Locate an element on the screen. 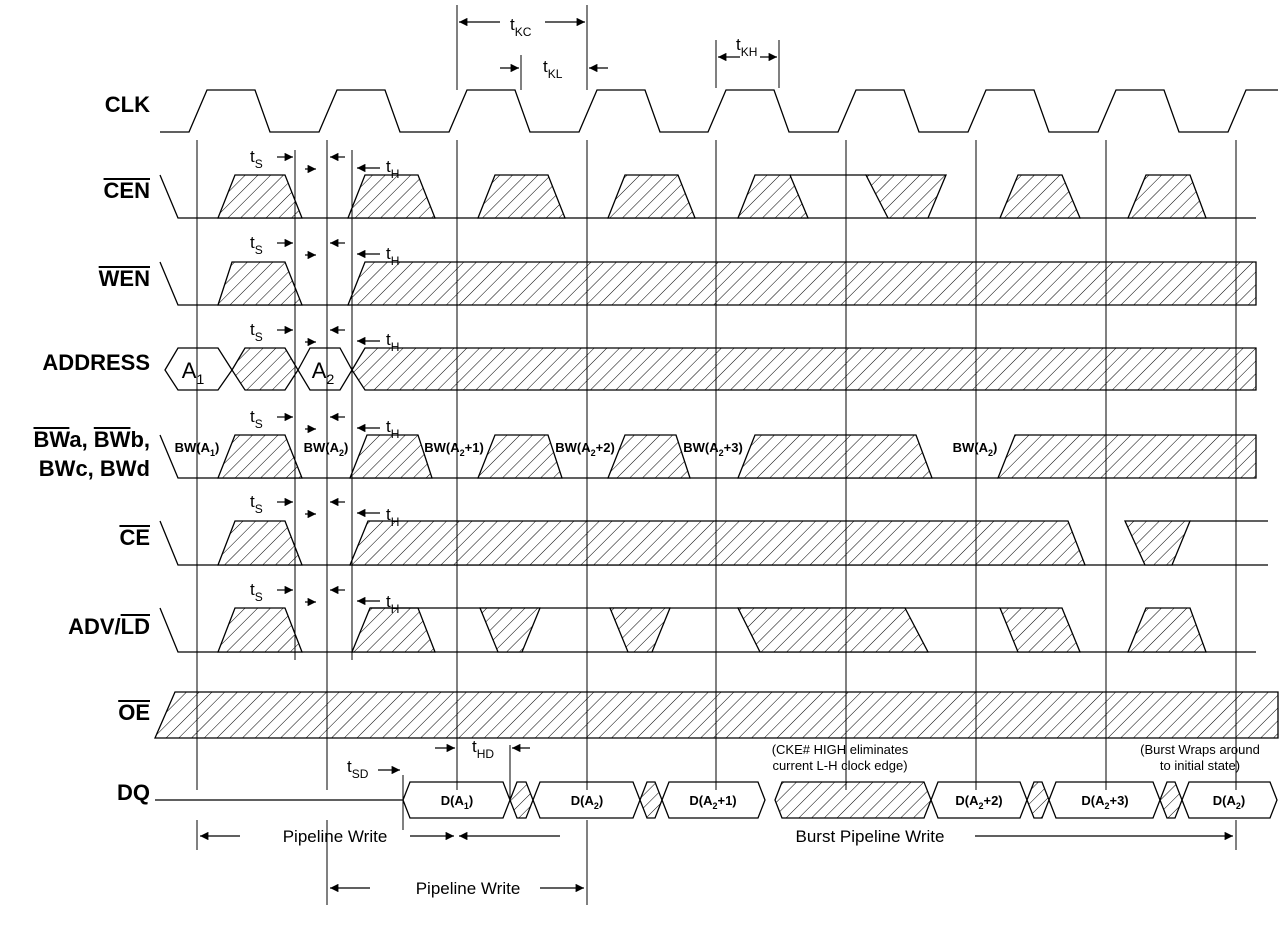 This screenshot has height=935, width=1284. timing-label-part: KH is located at coordinates (749, 52).